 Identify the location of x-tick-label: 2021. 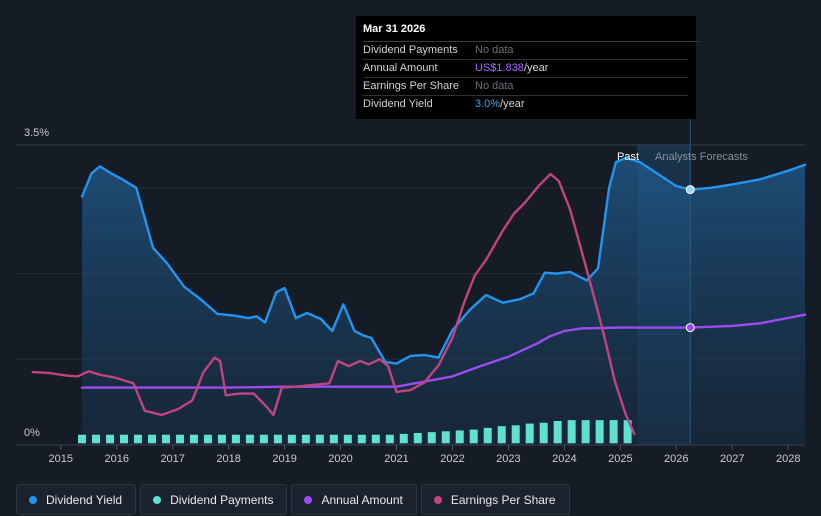
(396, 459).